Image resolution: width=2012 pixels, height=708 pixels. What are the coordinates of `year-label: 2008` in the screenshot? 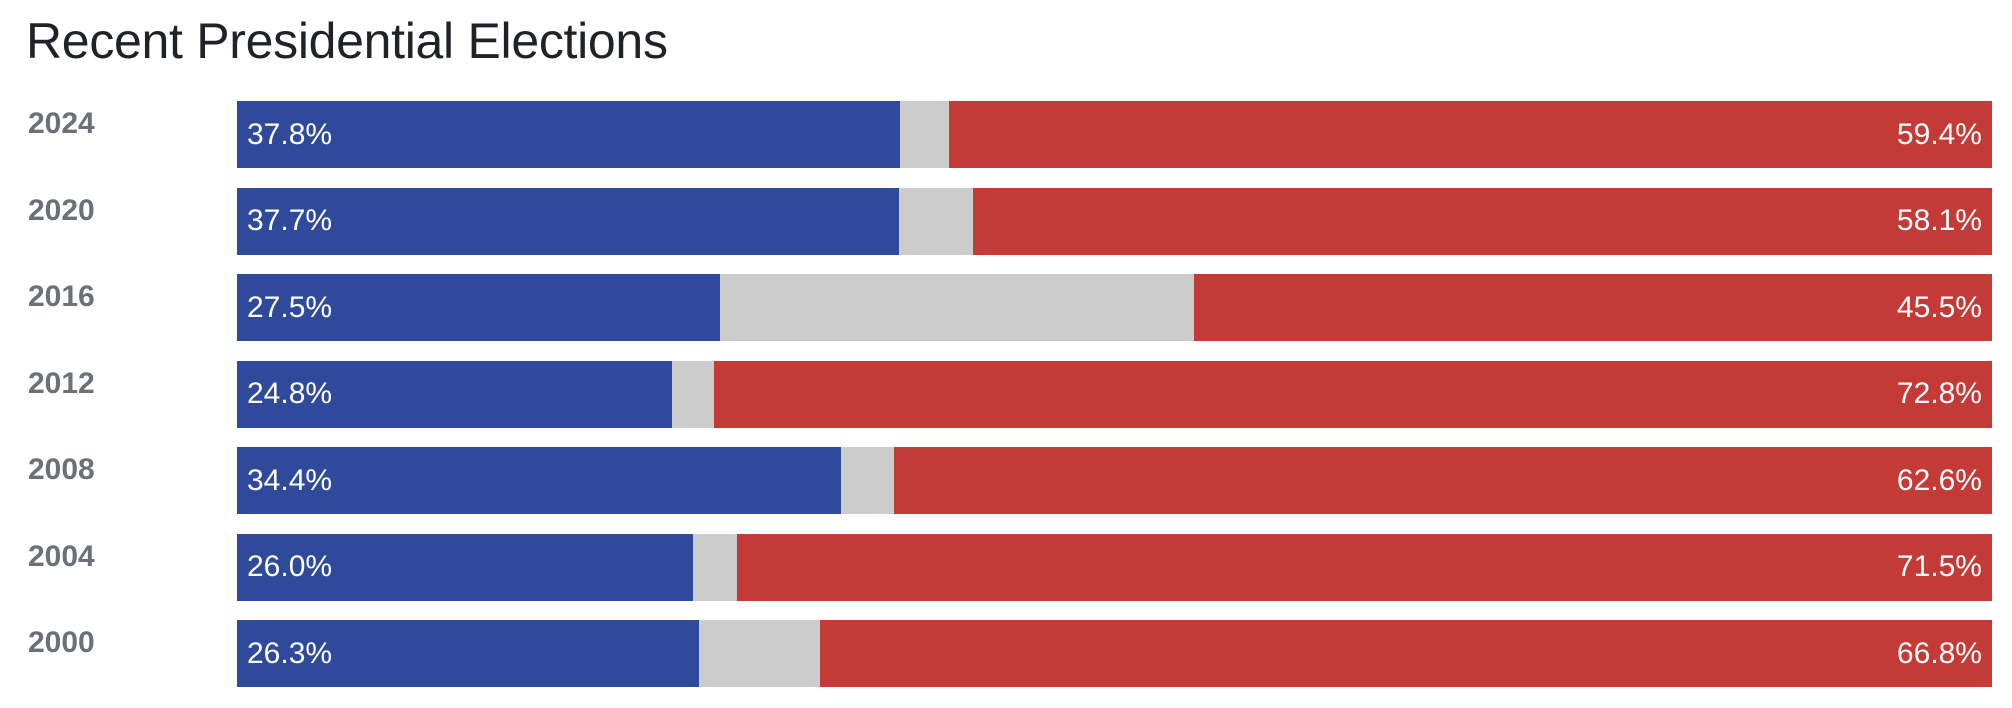 It's located at (61, 469).